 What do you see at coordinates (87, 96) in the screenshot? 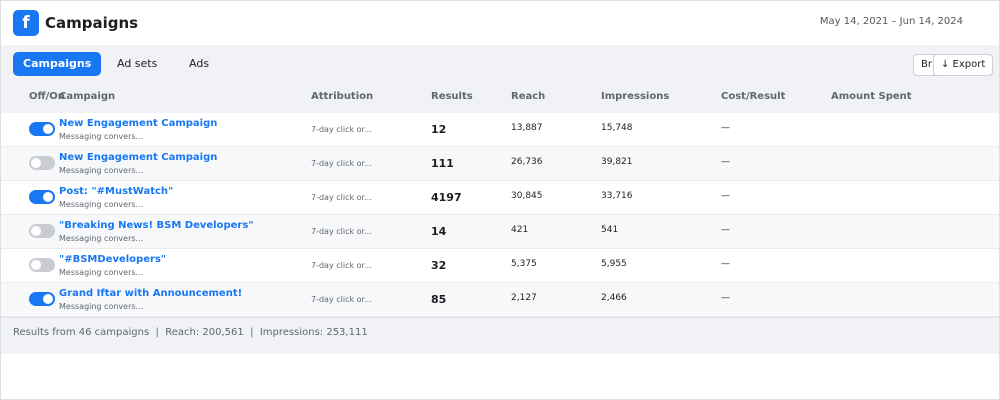
I see `column-header: Campaign` at bounding box center [87, 96].